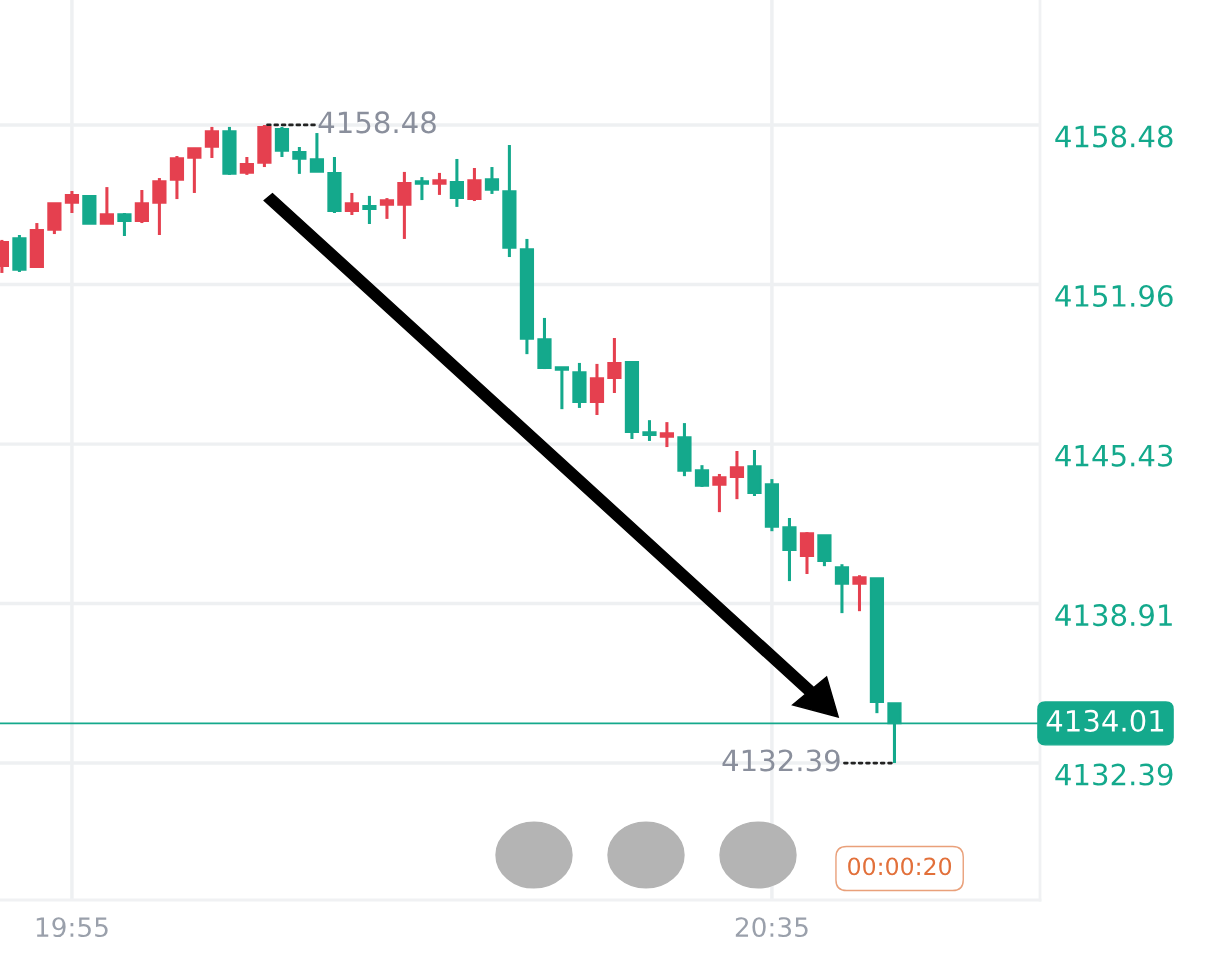 The image size is (1216, 960). Describe the element at coordinates (1105, 720) in the screenshot. I see `ref-line-label: 4134.01` at that location.